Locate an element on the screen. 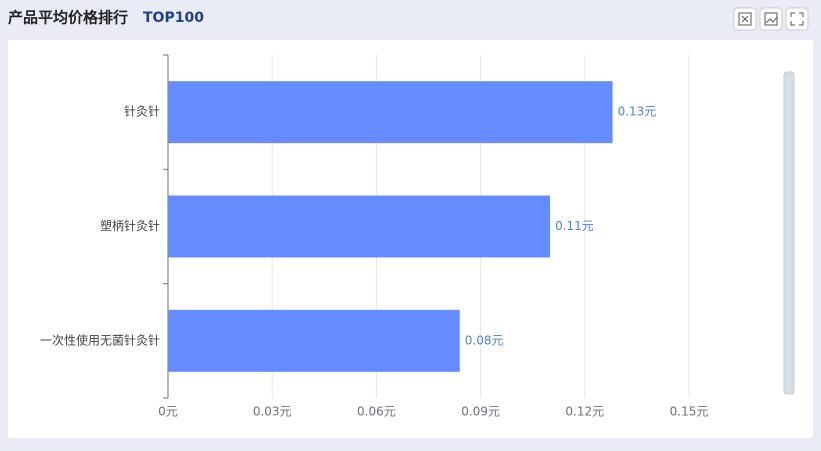 The width and height of the screenshot is (821, 451). y-tick-label: 塑柄针灸针 is located at coordinates (130, 225).